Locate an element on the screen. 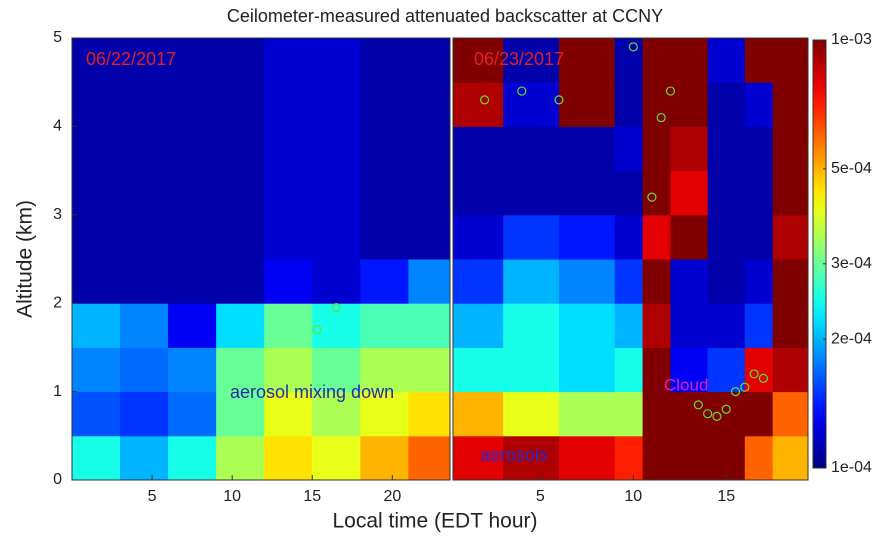 The width and height of the screenshot is (891, 539). annotation: 06/22/2017 is located at coordinates (131, 59).